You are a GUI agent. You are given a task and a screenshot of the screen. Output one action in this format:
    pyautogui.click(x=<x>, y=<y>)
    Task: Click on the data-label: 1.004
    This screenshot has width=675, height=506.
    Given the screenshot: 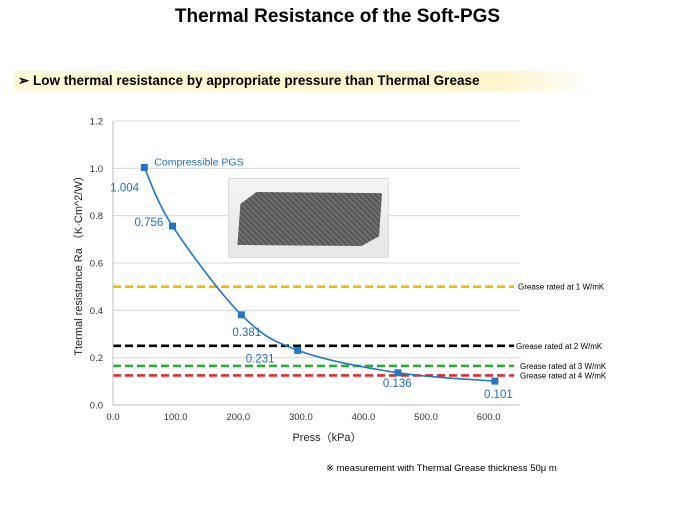 What is the action you would take?
    pyautogui.click(x=124, y=188)
    